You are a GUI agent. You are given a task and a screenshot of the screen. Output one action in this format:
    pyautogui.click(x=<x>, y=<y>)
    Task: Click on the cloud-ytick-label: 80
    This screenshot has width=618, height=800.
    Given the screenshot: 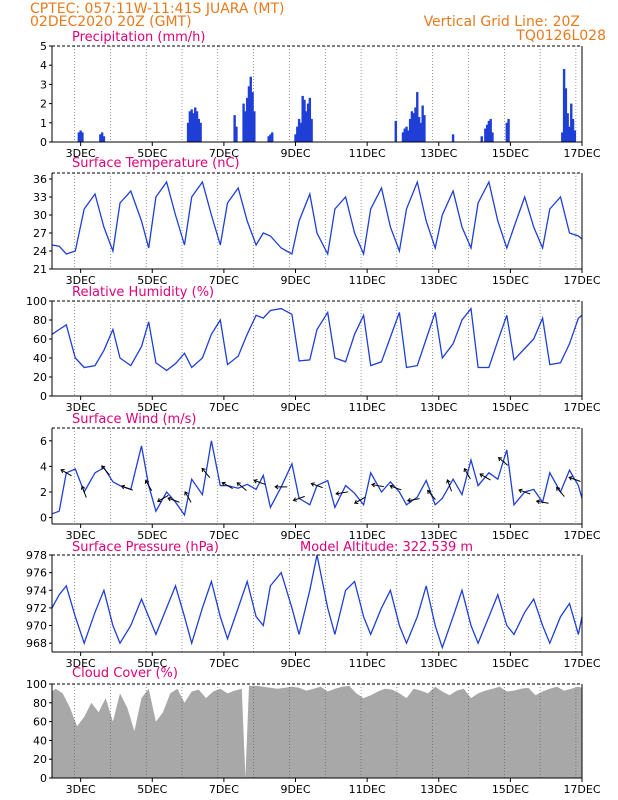 What is the action you would take?
    pyautogui.click(x=40, y=703)
    